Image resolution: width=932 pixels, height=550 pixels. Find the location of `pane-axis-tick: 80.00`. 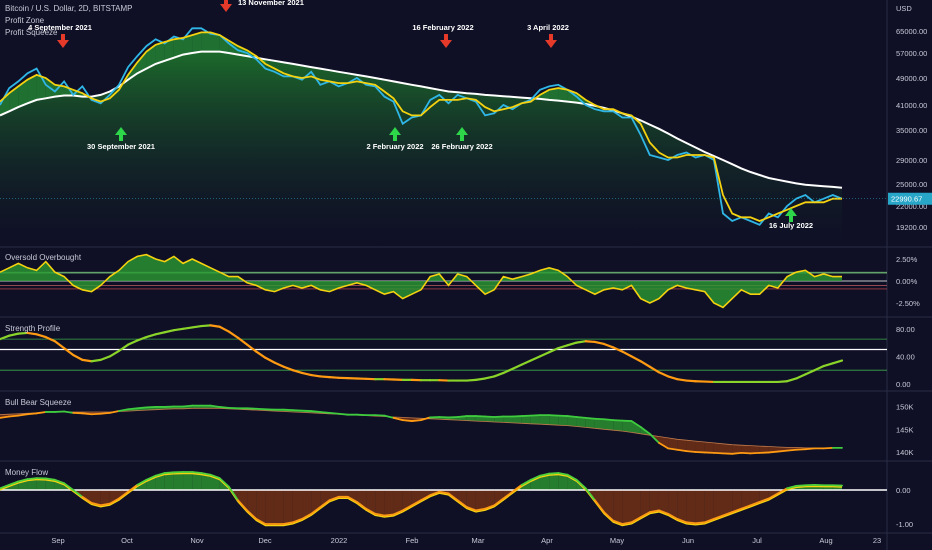

pane-axis-tick: 80.00 is located at coordinates (905, 329).